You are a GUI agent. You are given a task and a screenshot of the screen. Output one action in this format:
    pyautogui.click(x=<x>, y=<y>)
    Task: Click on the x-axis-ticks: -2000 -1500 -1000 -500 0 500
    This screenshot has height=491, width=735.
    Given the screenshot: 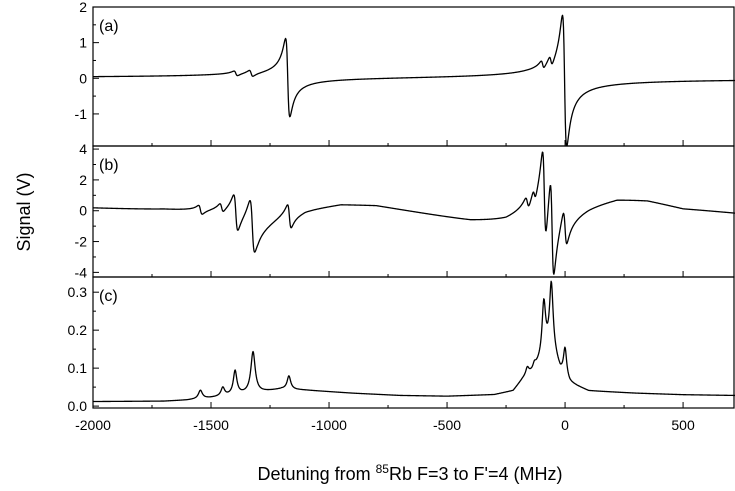 What is the action you would take?
    pyautogui.click(x=385, y=425)
    